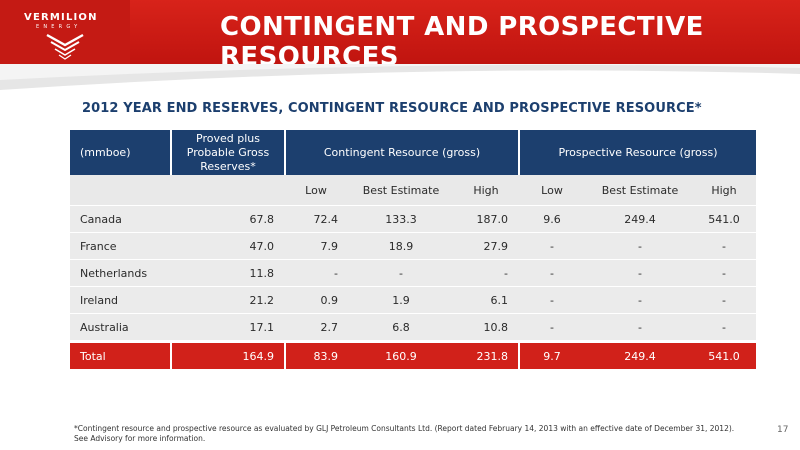 The height and width of the screenshot is (450, 800). What do you see at coordinates (101, 219) in the screenshot?
I see `country-cell: Canada` at bounding box center [101, 219].